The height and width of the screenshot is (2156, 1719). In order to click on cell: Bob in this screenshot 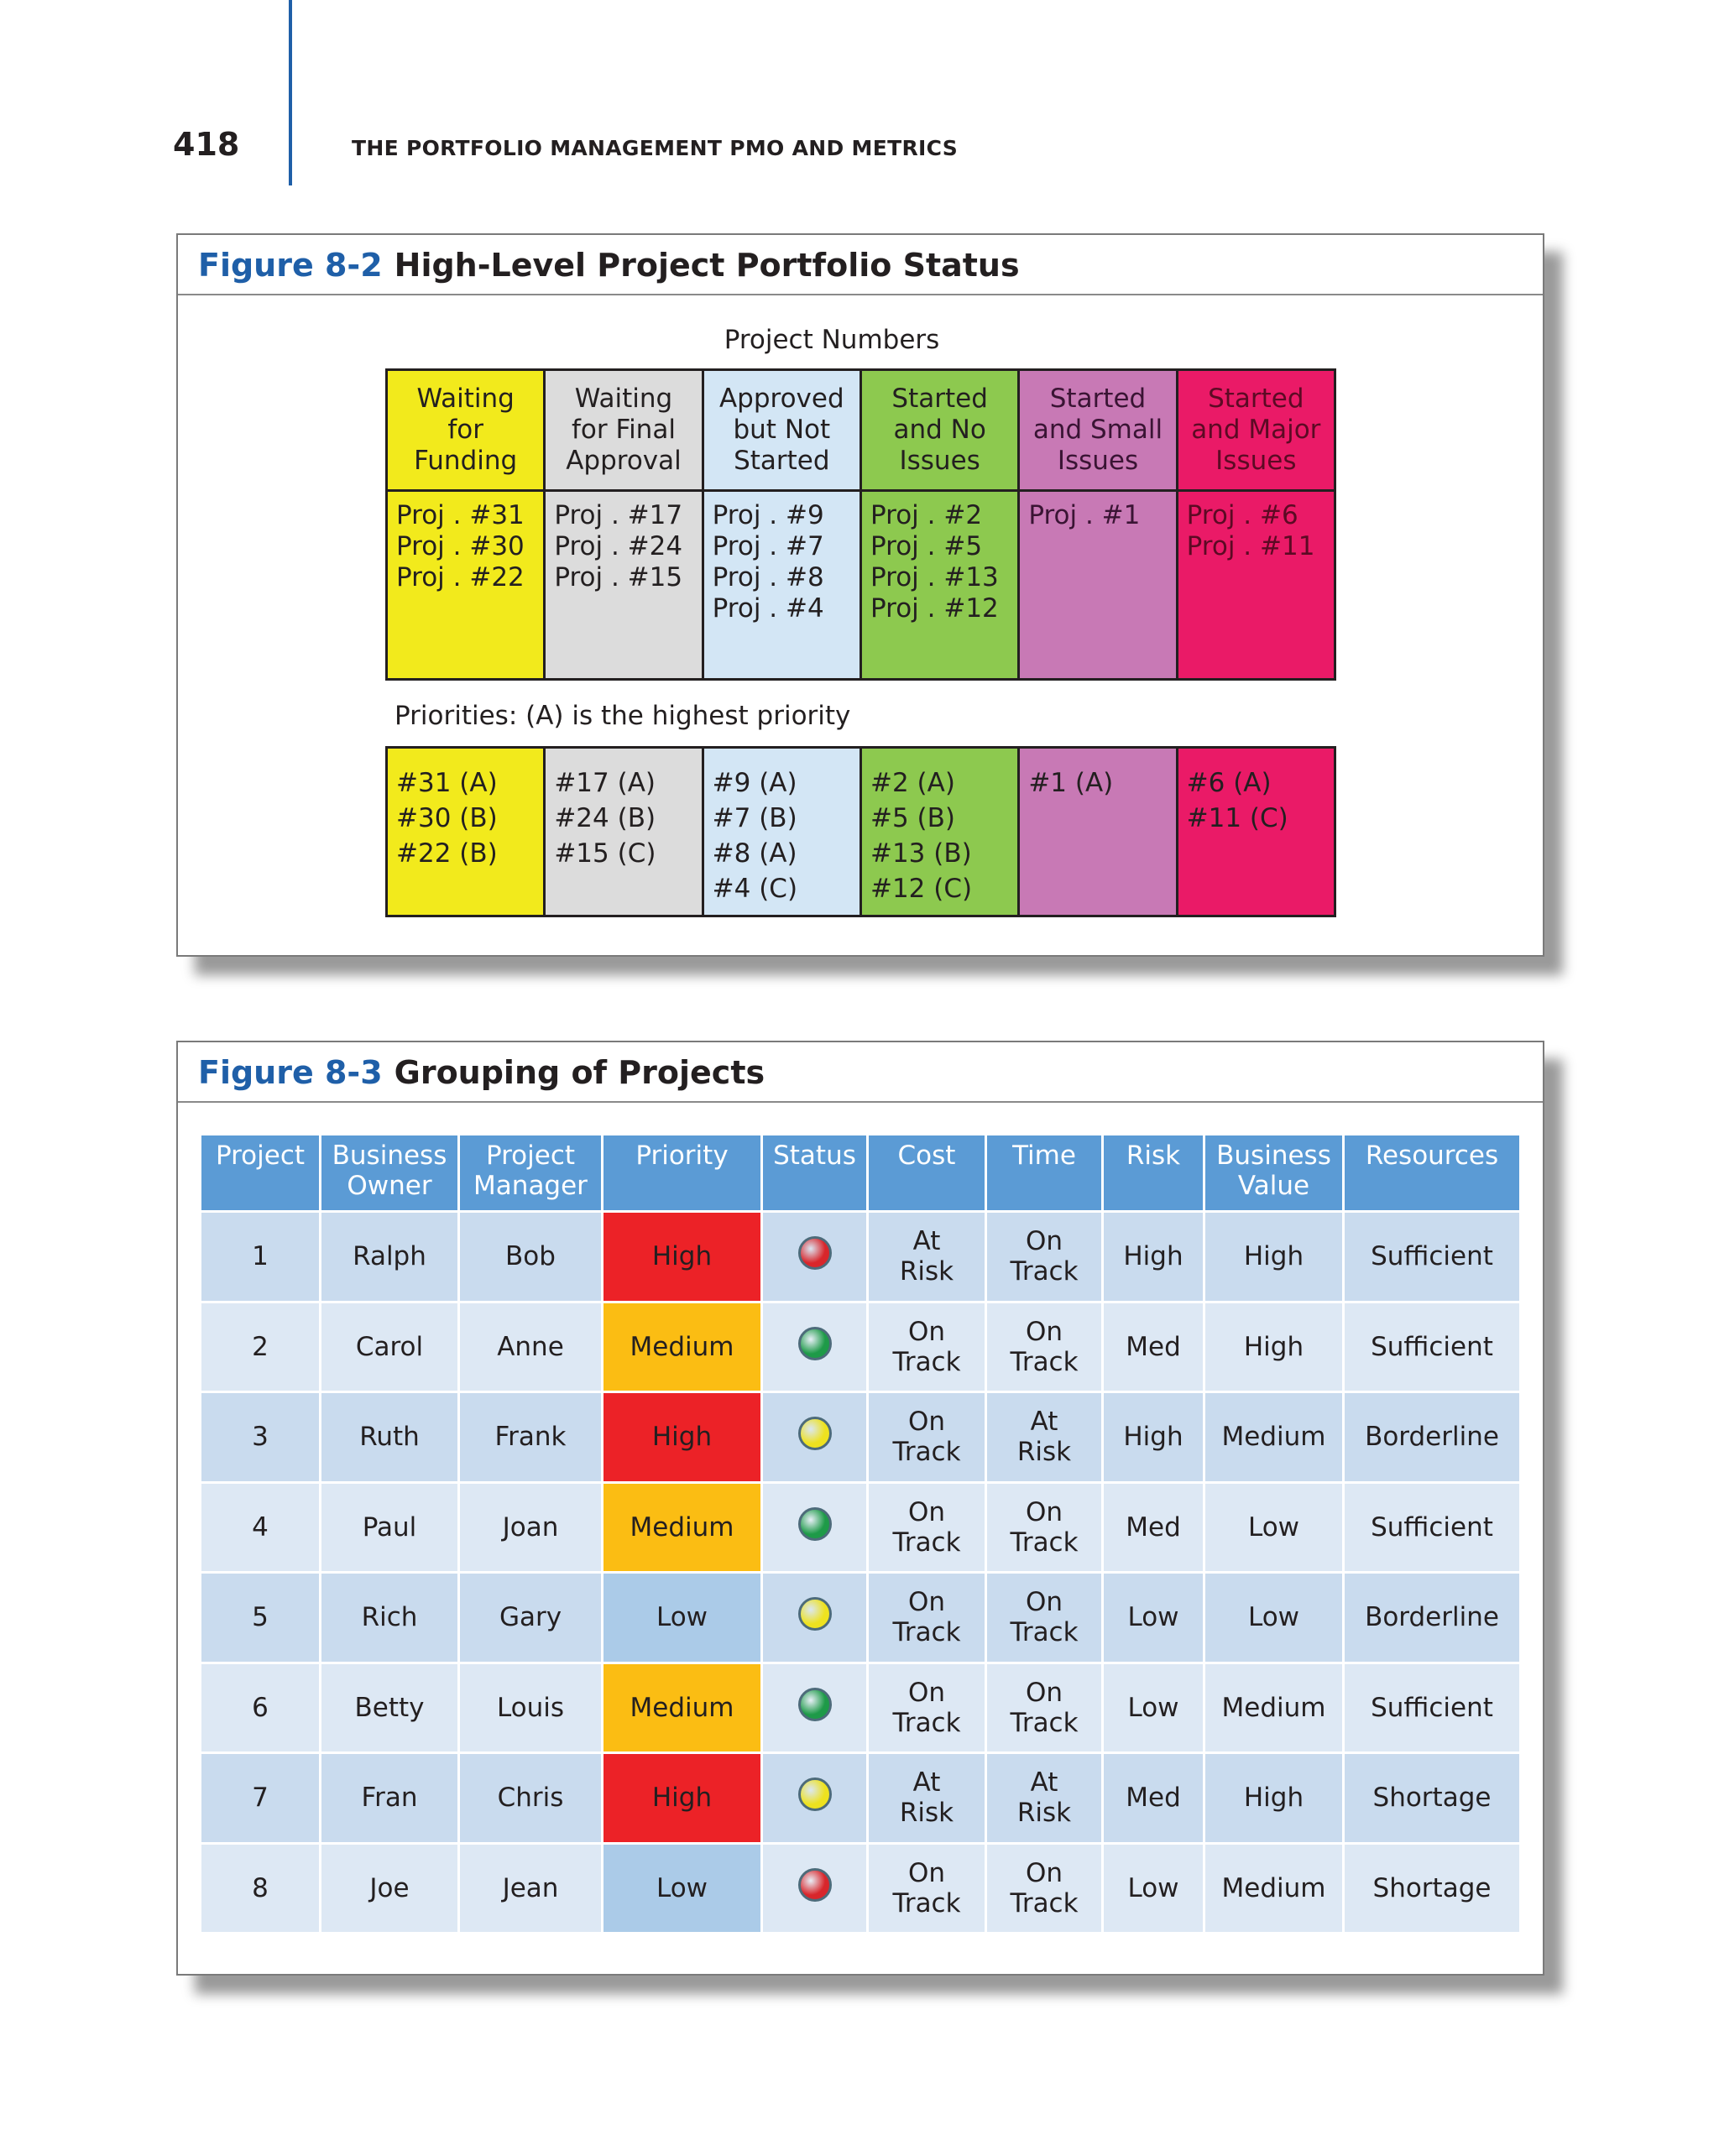, I will do `click(530, 1256)`.